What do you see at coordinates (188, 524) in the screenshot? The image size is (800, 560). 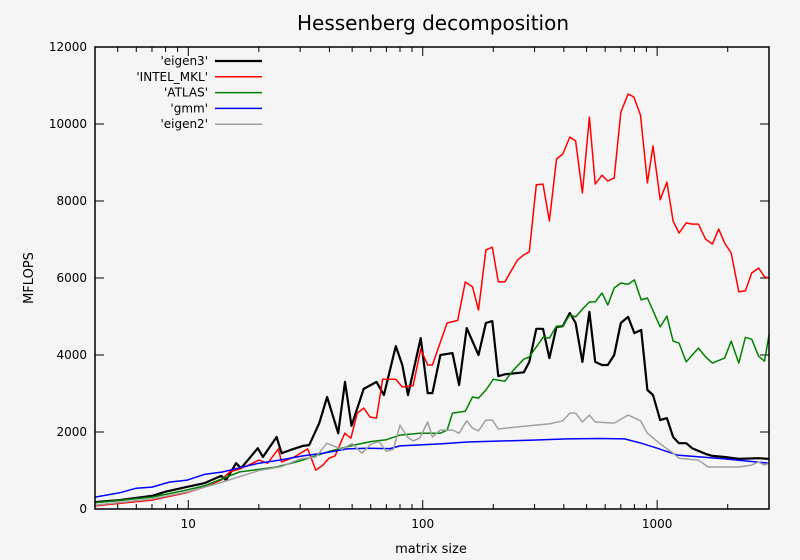 I see `x-tick-label: 10` at bounding box center [188, 524].